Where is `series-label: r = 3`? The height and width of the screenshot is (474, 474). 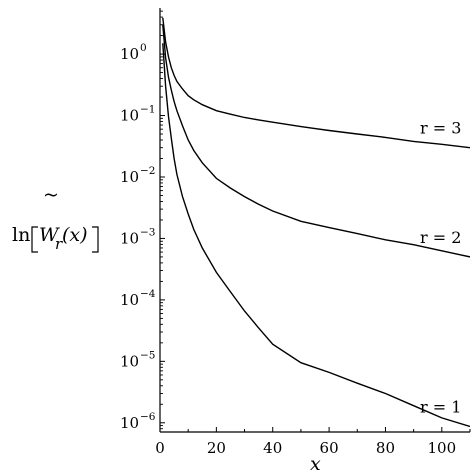 series-label: r = 3 is located at coordinates (440, 128).